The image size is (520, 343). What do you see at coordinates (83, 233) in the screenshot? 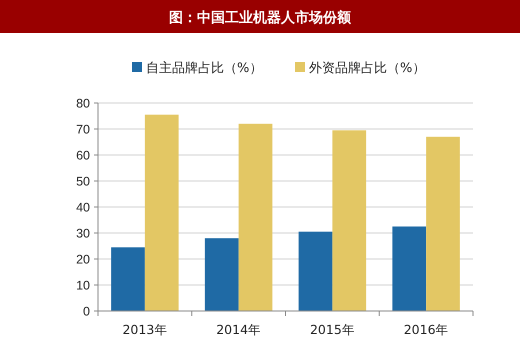
I see `y-tick-label: 30` at bounding box center [83, 233].